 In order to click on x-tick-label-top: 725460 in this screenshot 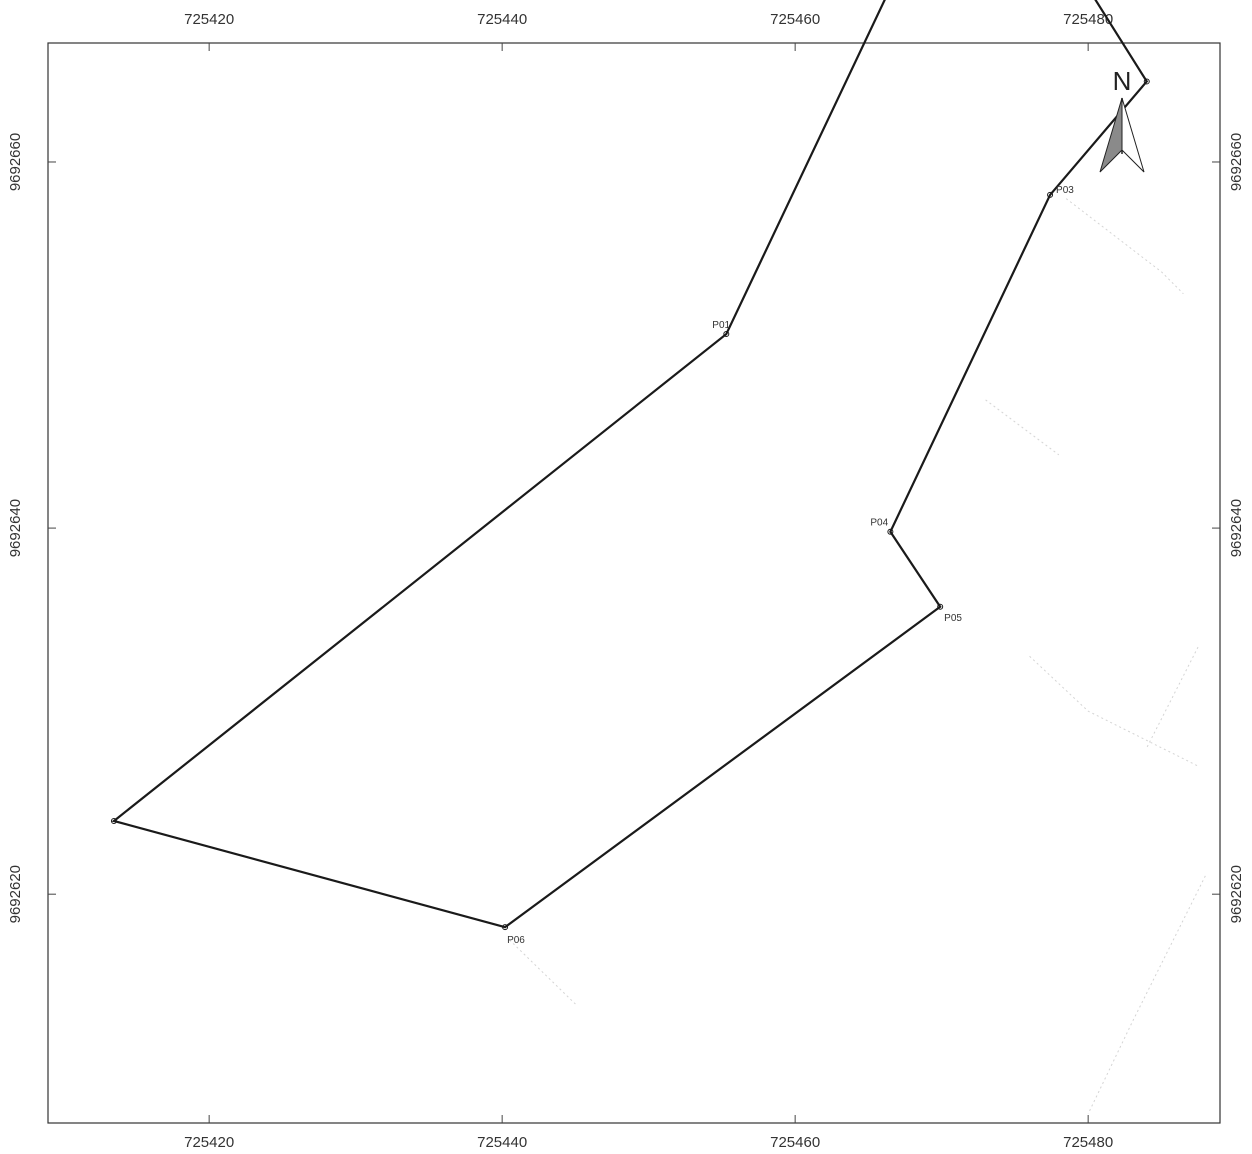, I will do `click(795, 19)`.